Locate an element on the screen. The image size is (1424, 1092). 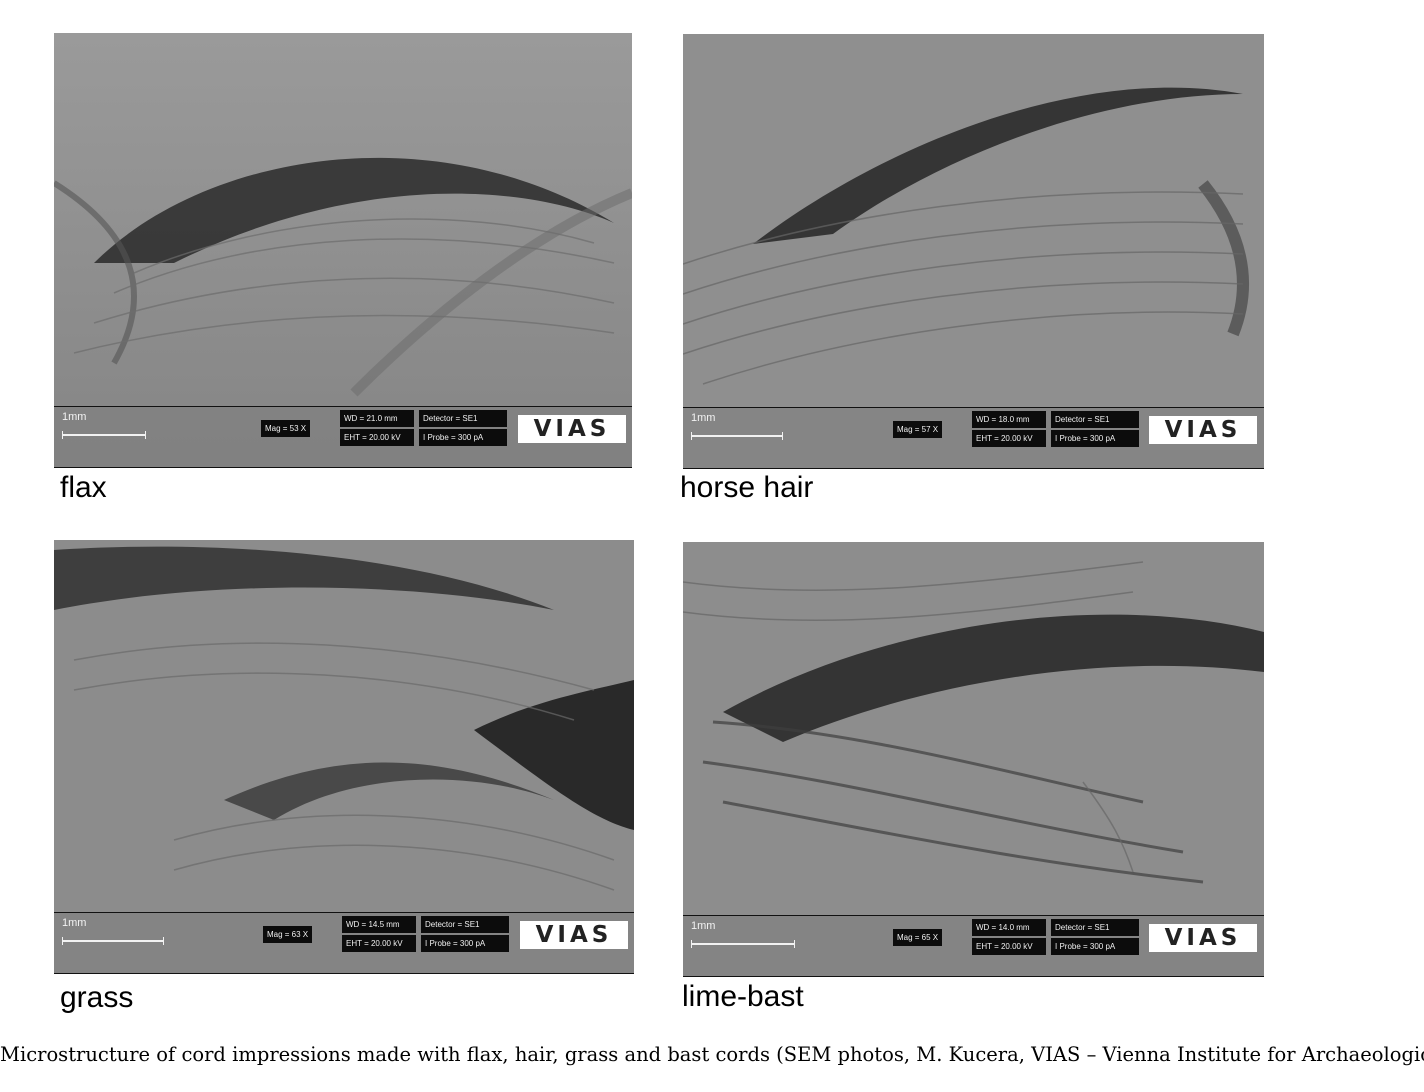
panel-label-horse-hair: horse hair is located at coordinates (747, 487).